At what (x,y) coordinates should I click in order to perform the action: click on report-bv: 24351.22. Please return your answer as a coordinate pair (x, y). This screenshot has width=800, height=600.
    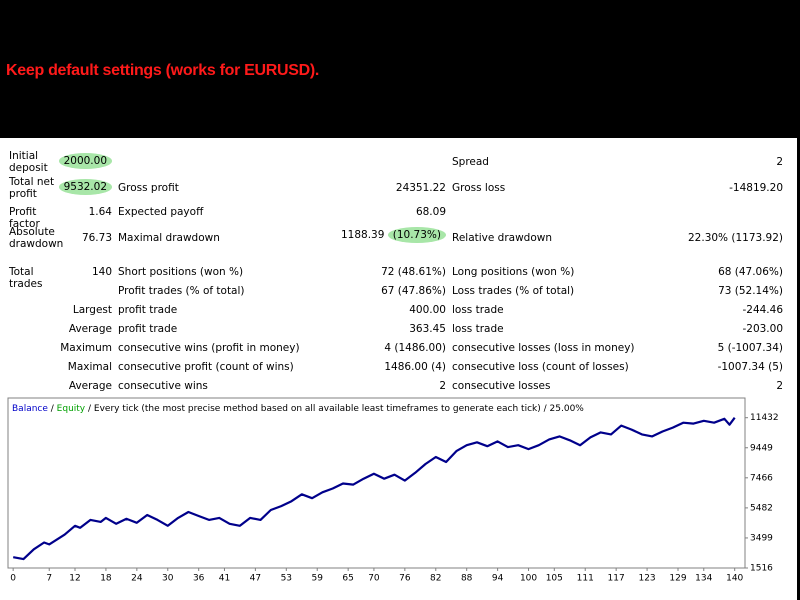
    Looking at the image, I should click on (420, 188).